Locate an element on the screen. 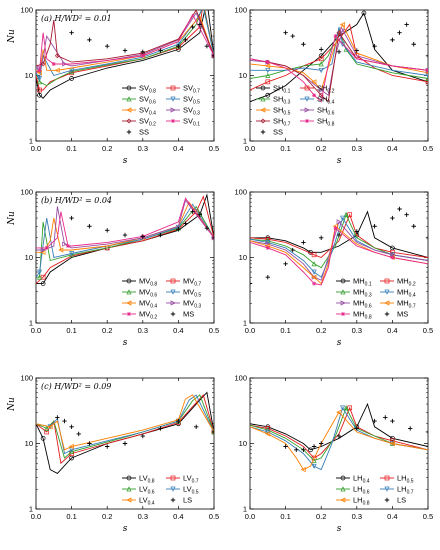  legend-label: LH0.4 is located at coordinates (361, 479).